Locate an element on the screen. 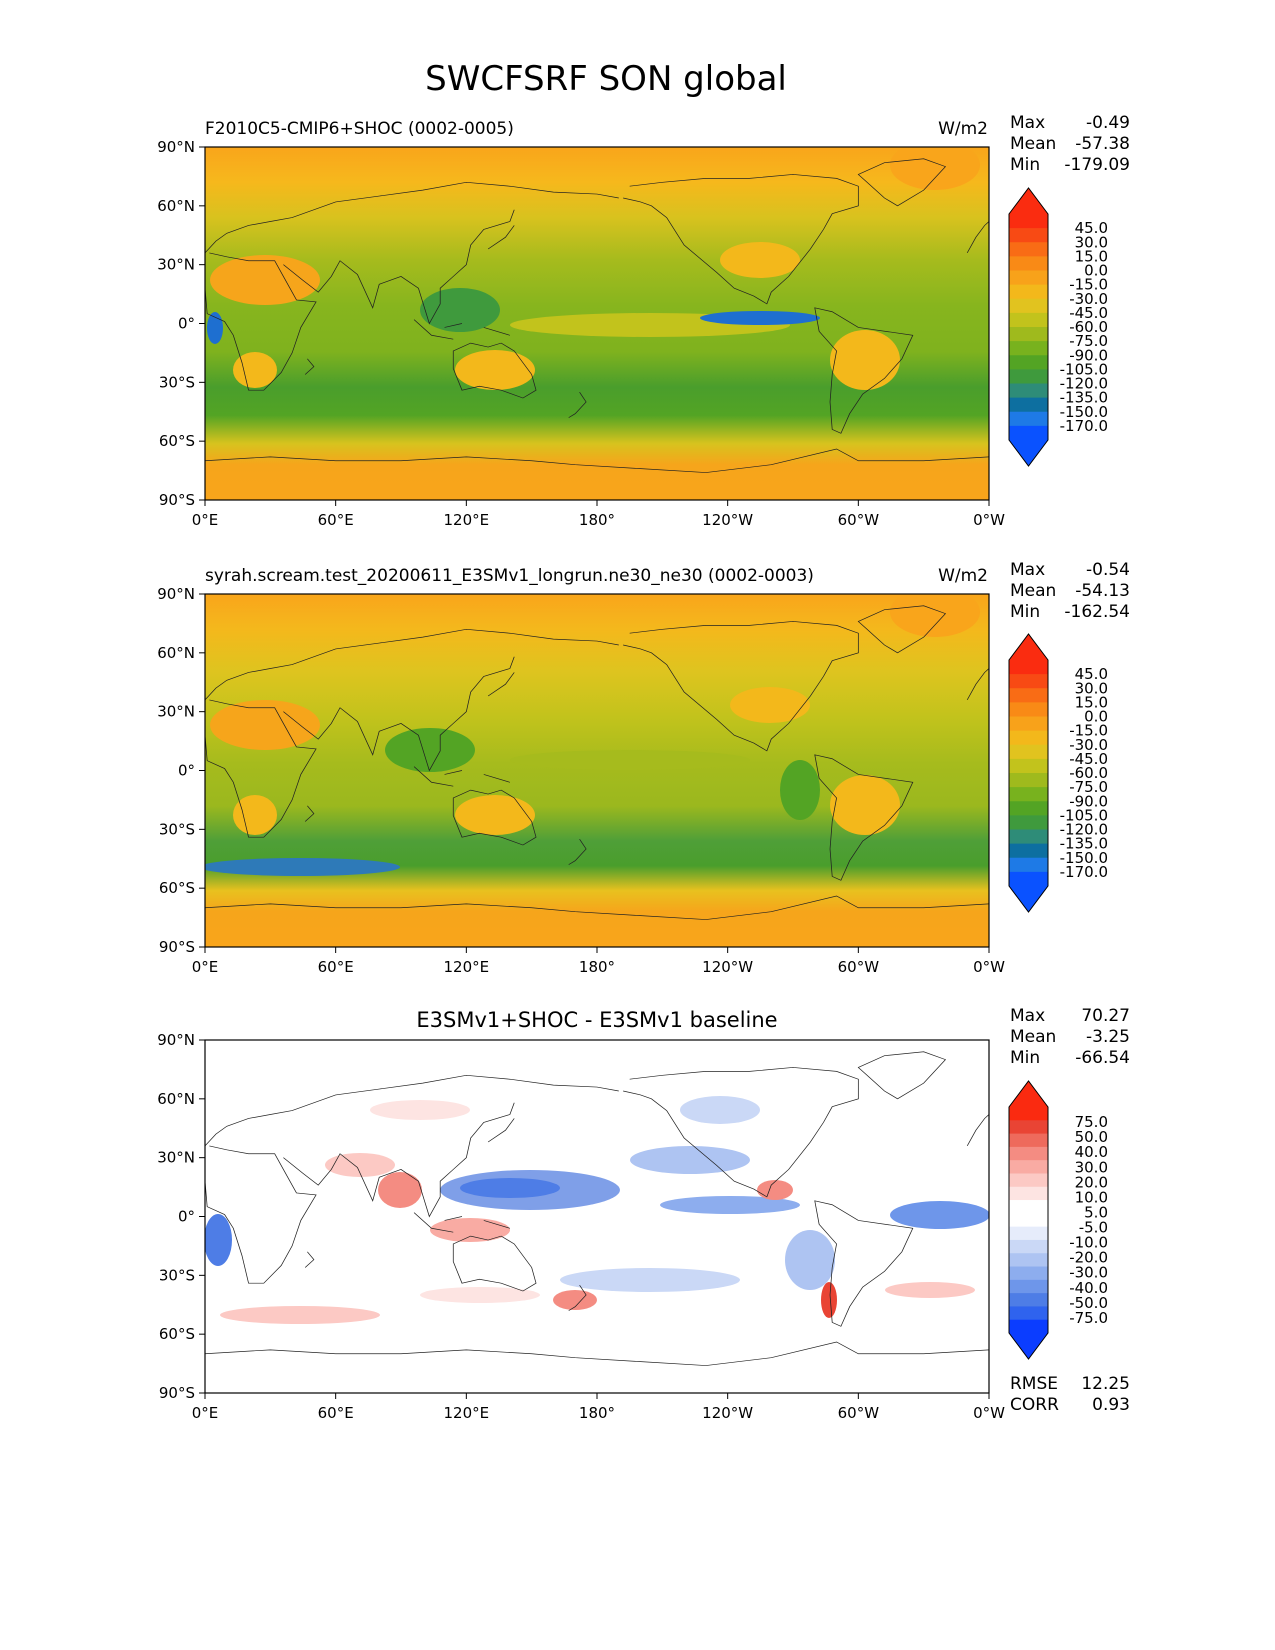 This screenshot has width=1275, height=1650. panel1-mean-value: -57.38 is located at coordinates (1102, 144).